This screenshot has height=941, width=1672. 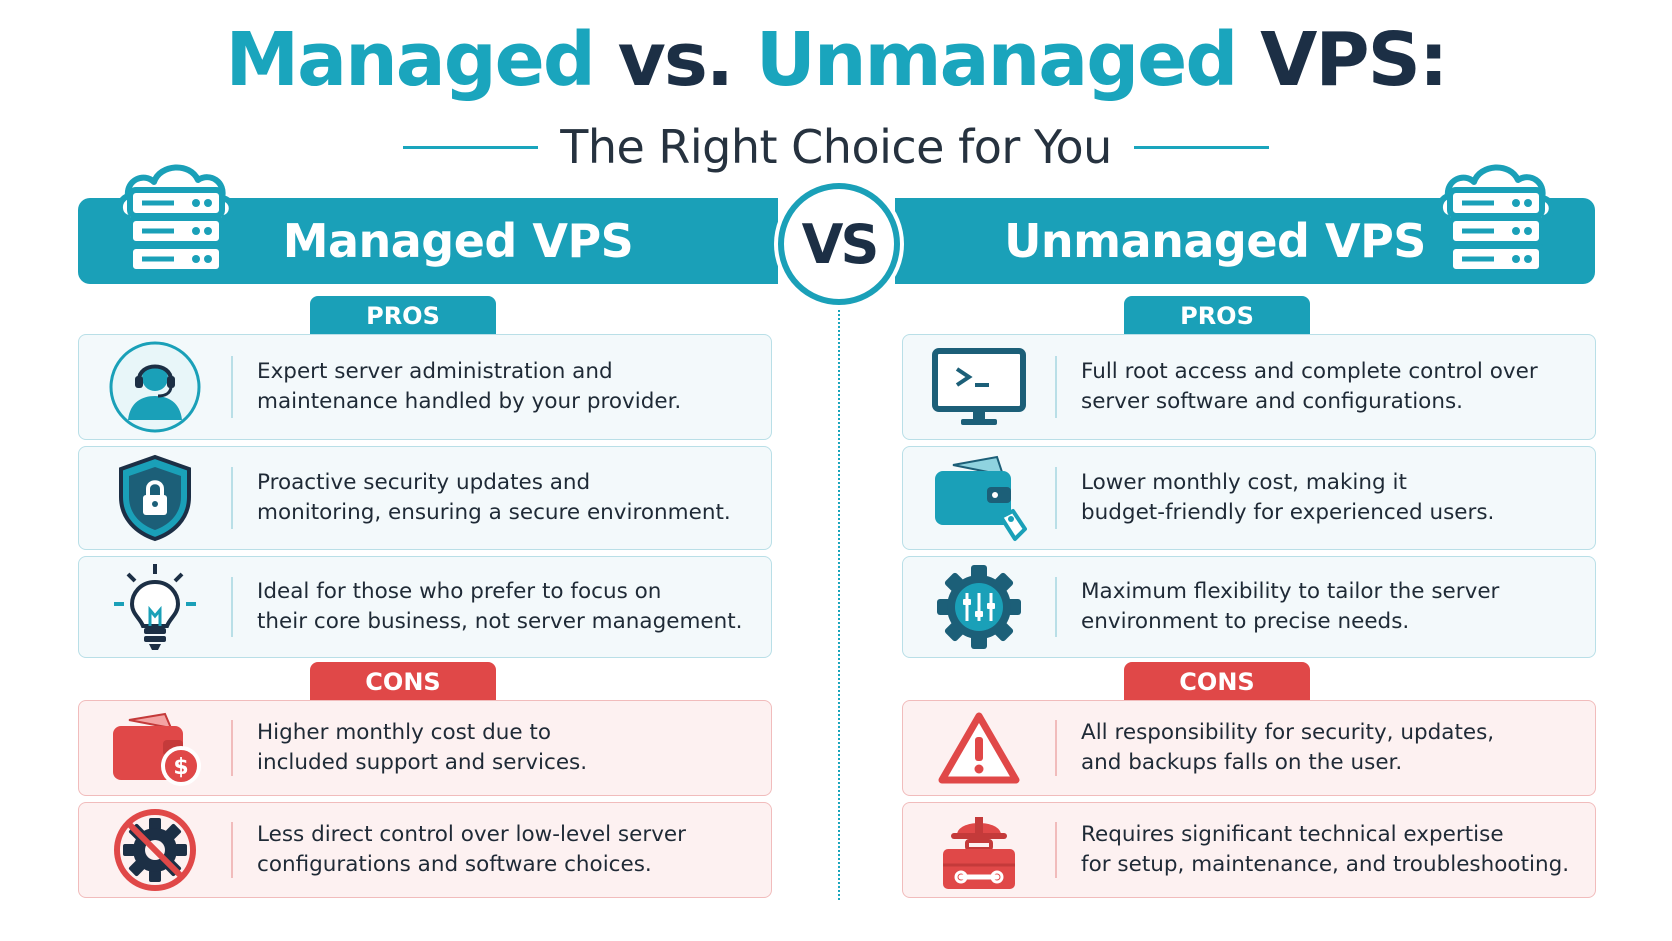 What do you see at coordinates (155, 607) in the screenshot?
I see `lightbulb-icon` at bounding box center [155, 607].